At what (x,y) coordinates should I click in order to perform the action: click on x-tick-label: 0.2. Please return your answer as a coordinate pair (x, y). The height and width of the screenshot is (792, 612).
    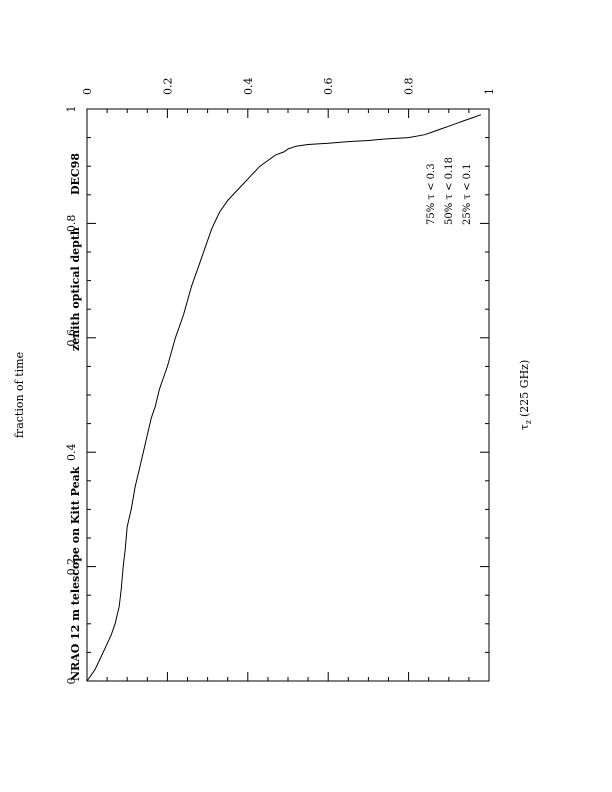
    Looking at the image, I should click on (167, 87).